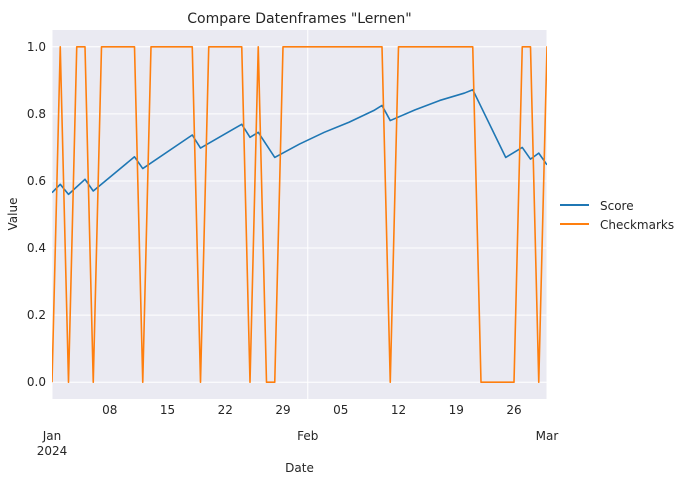 Image resolution: width=691 pixels, height=485 pixels. What do you see at coordinates (456, 410) in the screenshot?
I see `x-minor-tick-label: 19` at bounding box center [456, 410].